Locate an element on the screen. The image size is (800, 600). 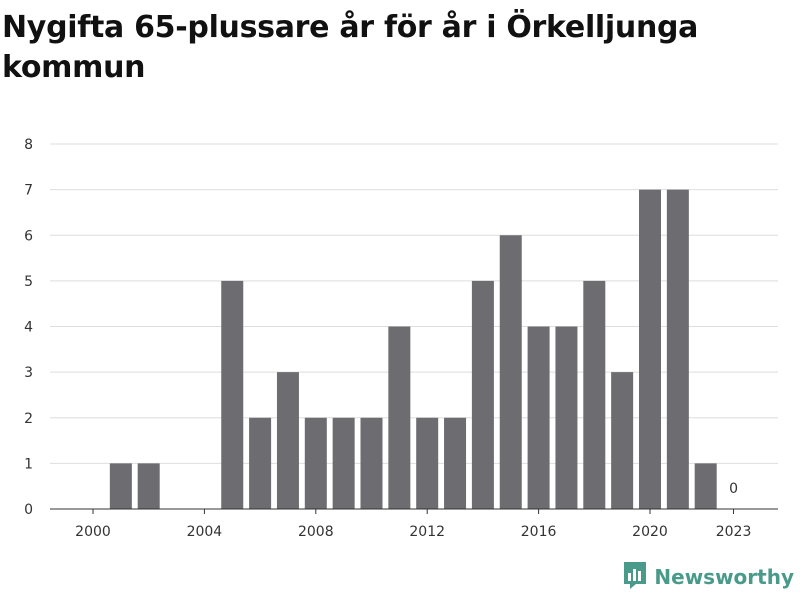
bar-2001 is located at coordinates (120, 486).